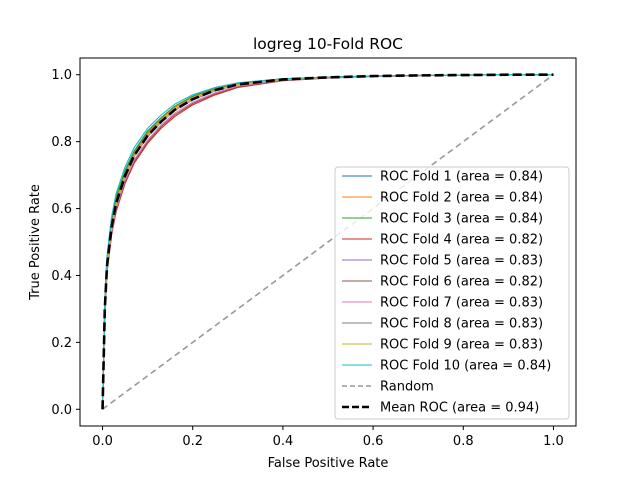 The height and width of the screenshot is (480, 640). Describe the element at coordinates (192, 441) in the screenshot. I see `x-tick-label: 0.2` at that location.